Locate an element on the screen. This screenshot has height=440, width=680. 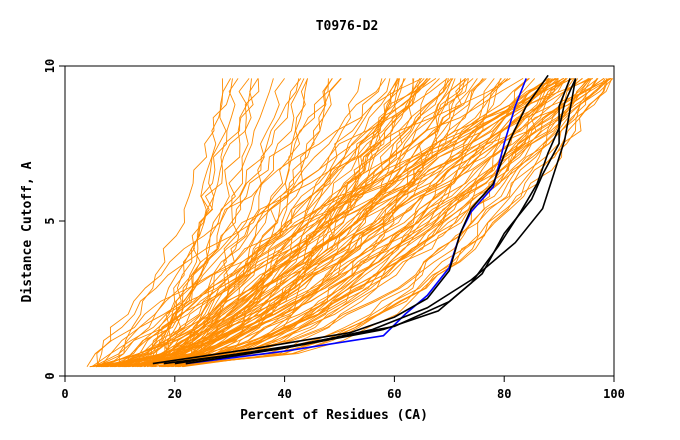
chart-title: T0976-D2 is located at coordinates (347, 26).